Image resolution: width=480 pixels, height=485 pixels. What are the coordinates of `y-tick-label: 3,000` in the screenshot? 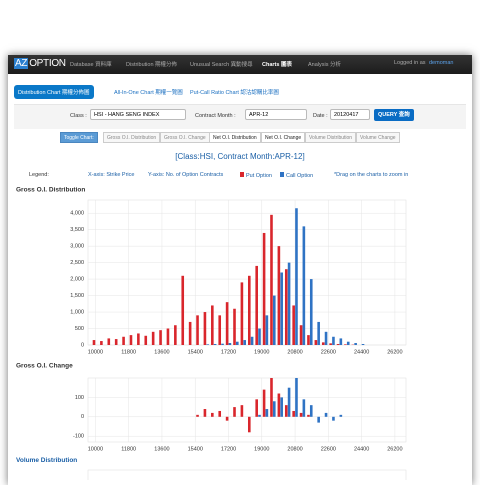 It's located at (77, 247).